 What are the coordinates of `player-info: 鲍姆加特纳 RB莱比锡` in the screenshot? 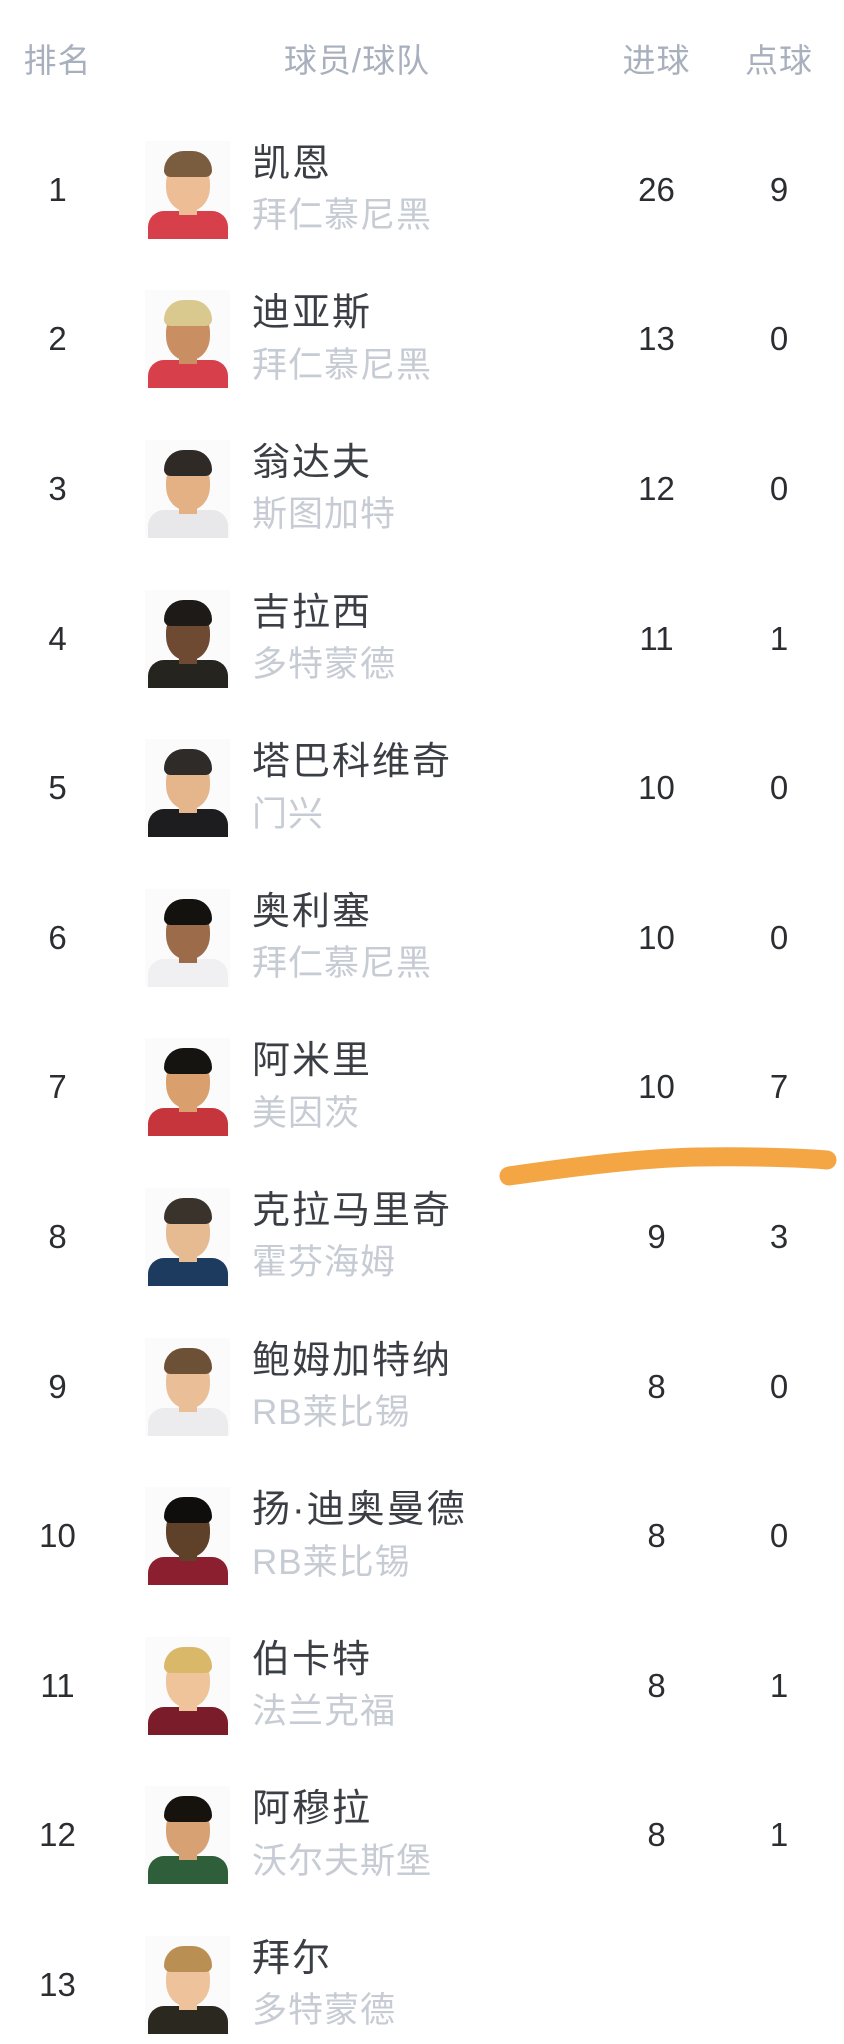 It's located at (425, 1387).